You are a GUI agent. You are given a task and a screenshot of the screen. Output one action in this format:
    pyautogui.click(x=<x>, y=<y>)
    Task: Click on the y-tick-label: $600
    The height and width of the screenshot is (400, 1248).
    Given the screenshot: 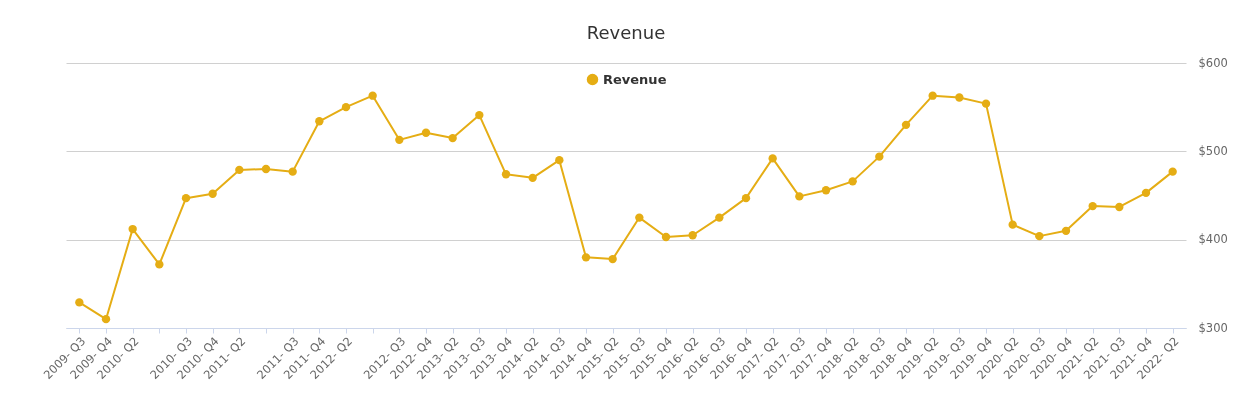 What is the action you would take?
    pyautogui.click(x=1213, y=62)
    